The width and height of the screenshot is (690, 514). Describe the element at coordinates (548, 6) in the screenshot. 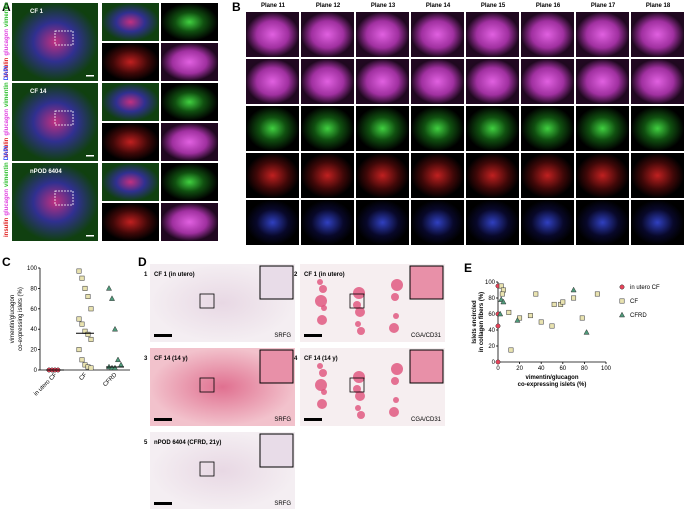

I see `label: Plane 16` at that location.